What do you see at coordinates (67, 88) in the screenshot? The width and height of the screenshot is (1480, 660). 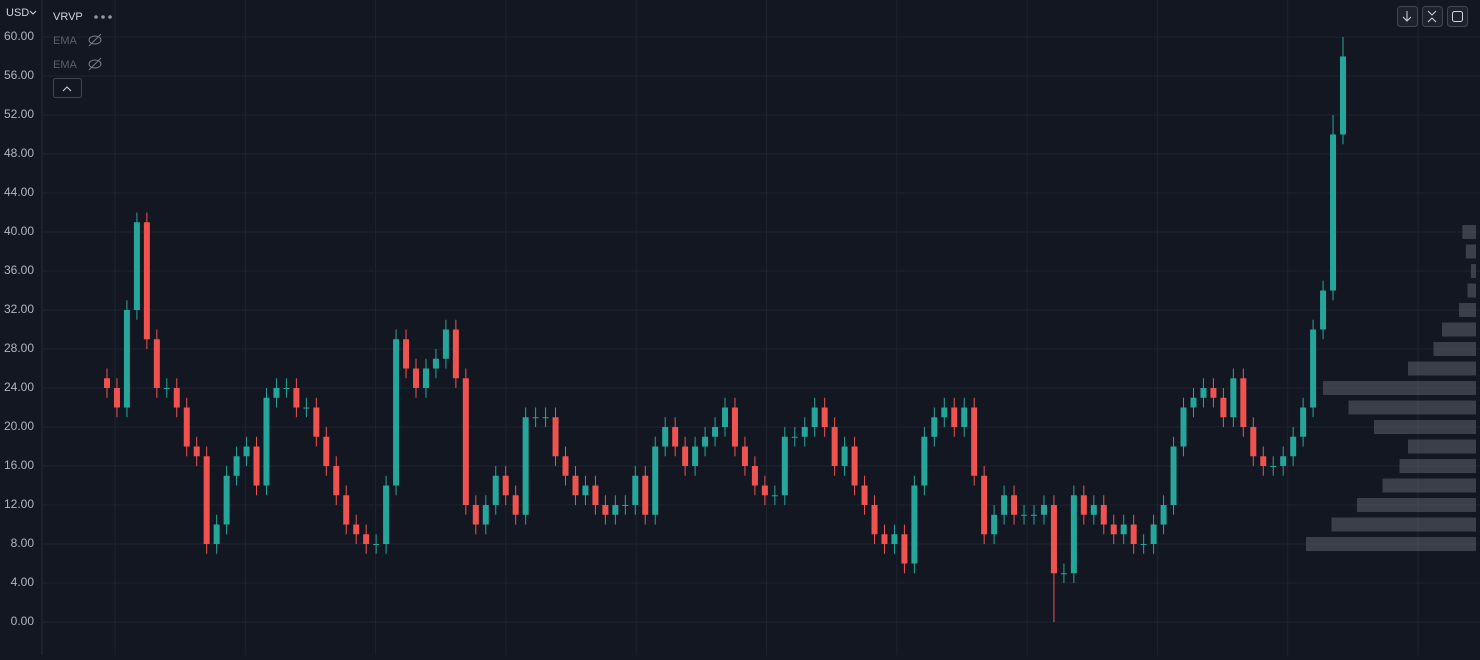 I see `collapse-button` at bounding box center [67, 88].